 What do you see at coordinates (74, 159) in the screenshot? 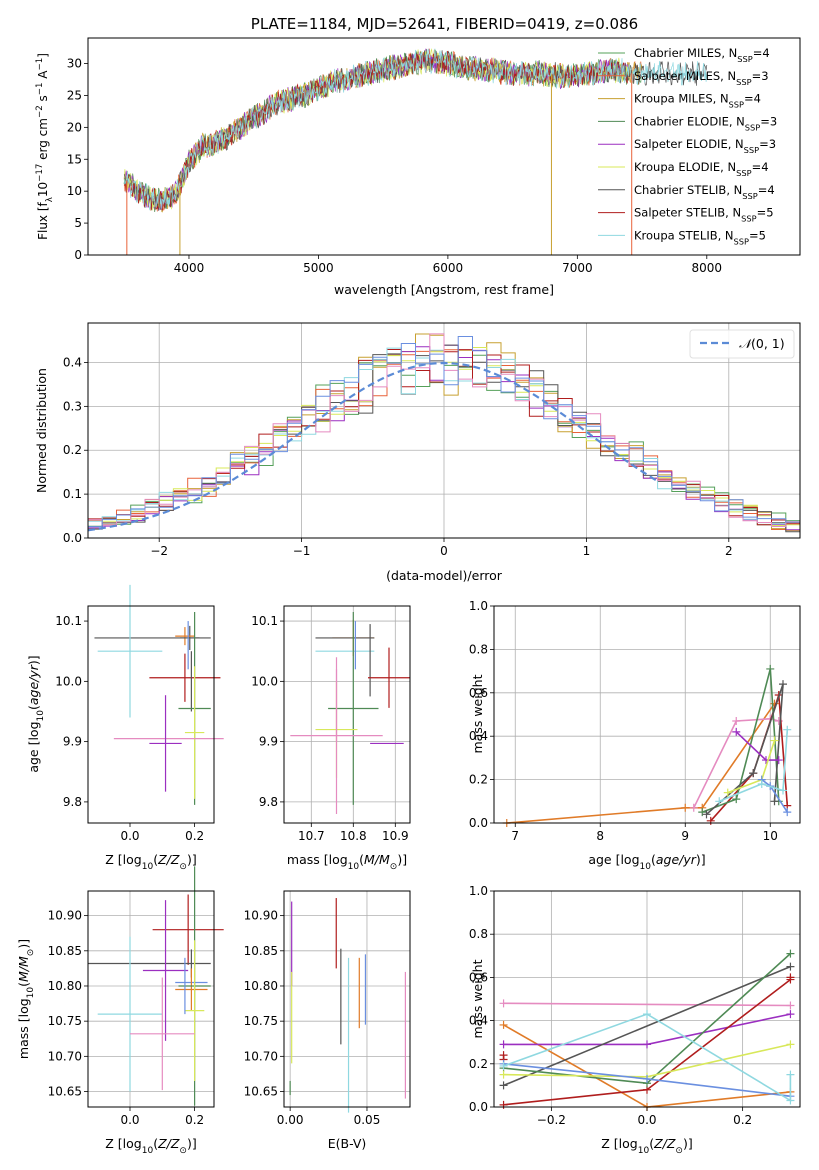
I see `y-tick-label: 15` at bounding box center [74, 159].